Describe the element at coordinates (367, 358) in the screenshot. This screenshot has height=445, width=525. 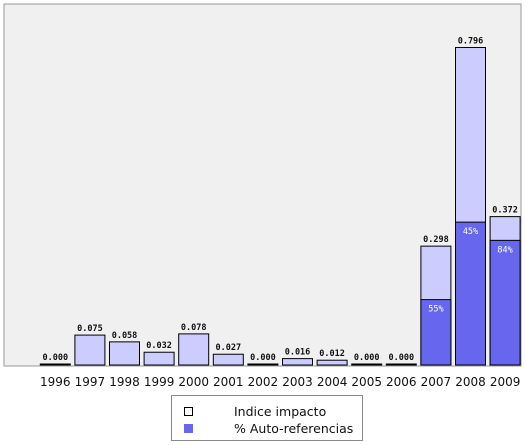
I see `value-label-2005: 0.000` at that location.